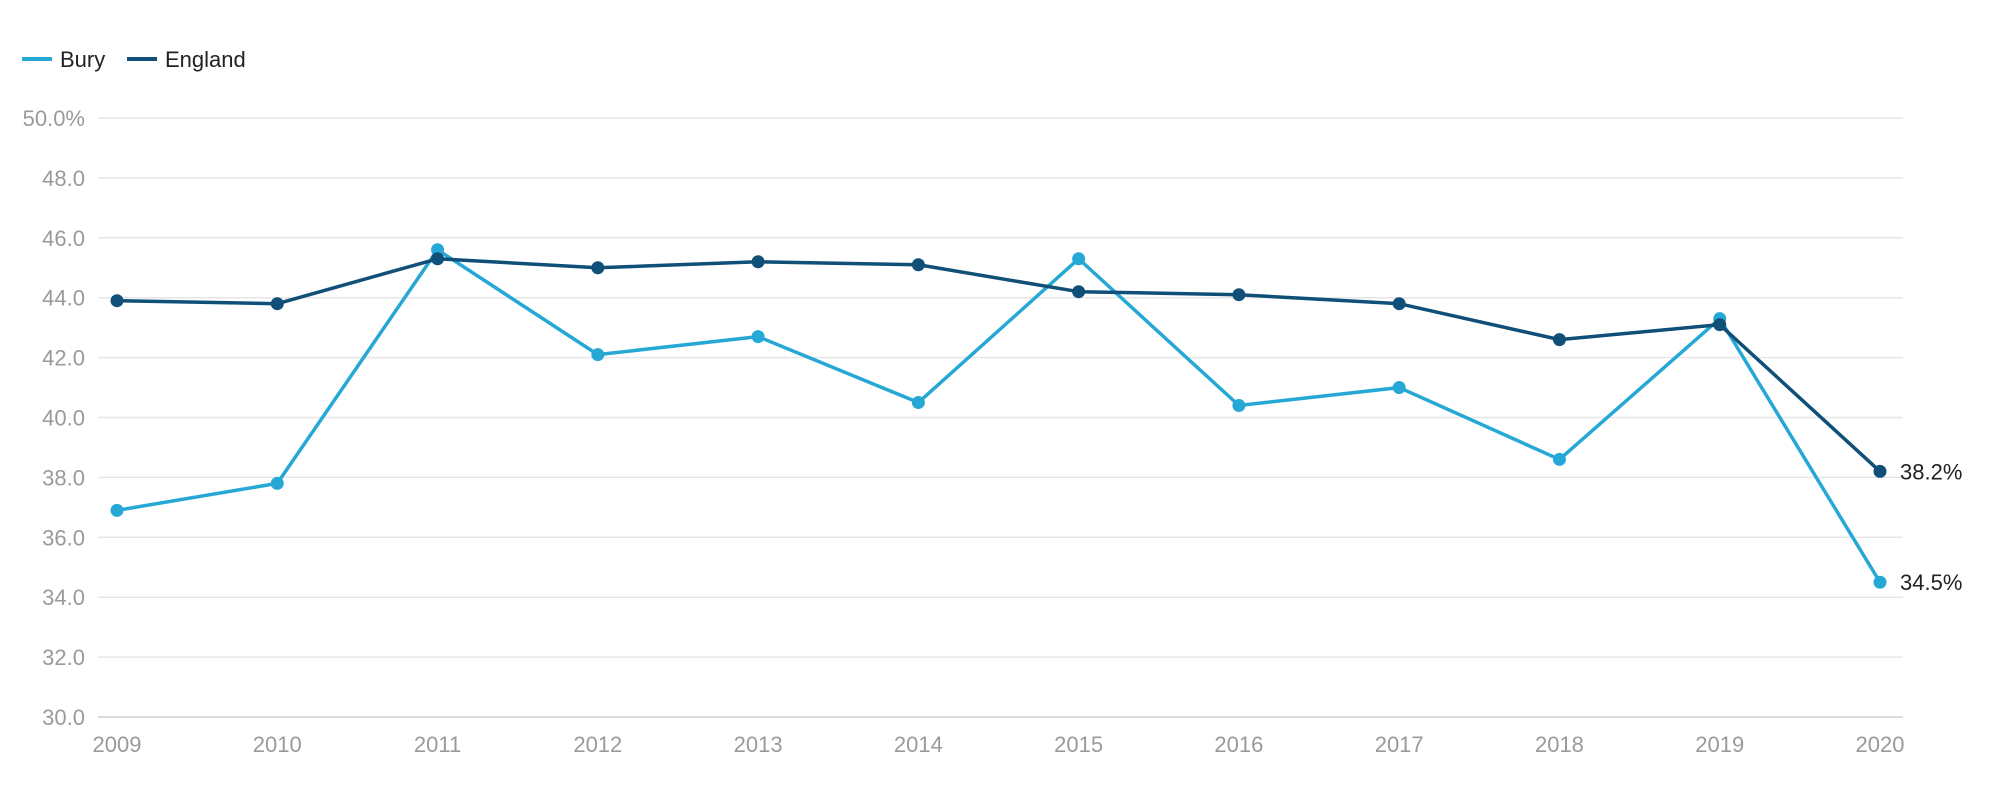 The width and height of the screenshot is (2000, 791). What do you see at coordinates (63, 298) in the screenshot?
I see `y-tick-label: 44.0` at bounding box center [63, 298].